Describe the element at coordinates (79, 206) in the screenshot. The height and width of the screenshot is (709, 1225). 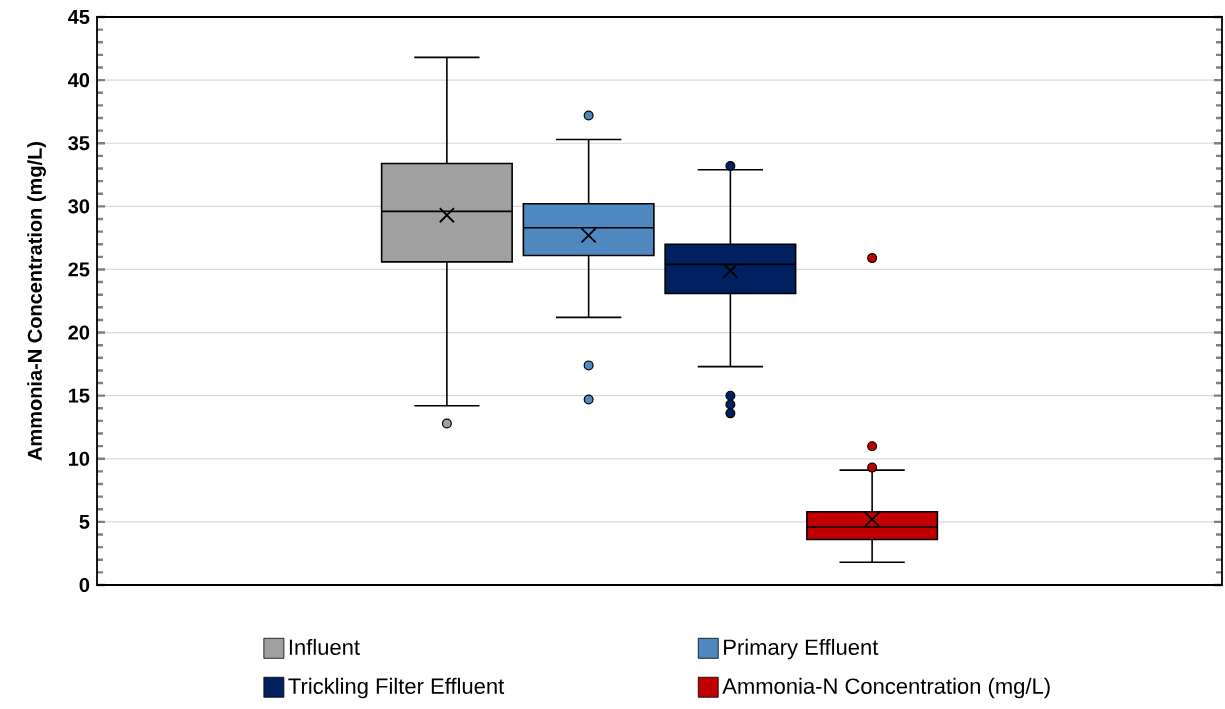
I see `y-tick-label: 30` at that location.